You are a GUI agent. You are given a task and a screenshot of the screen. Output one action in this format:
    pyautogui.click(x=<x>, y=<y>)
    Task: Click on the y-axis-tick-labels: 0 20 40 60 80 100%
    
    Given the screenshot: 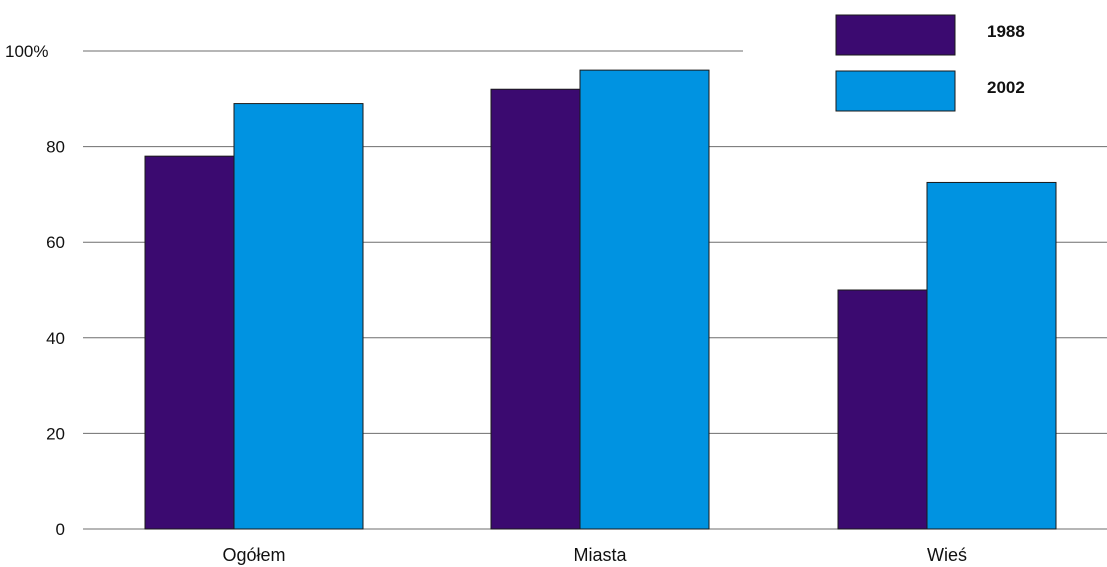 What is the action you would take?
    pyautogui.click(x=35, y=290)
    